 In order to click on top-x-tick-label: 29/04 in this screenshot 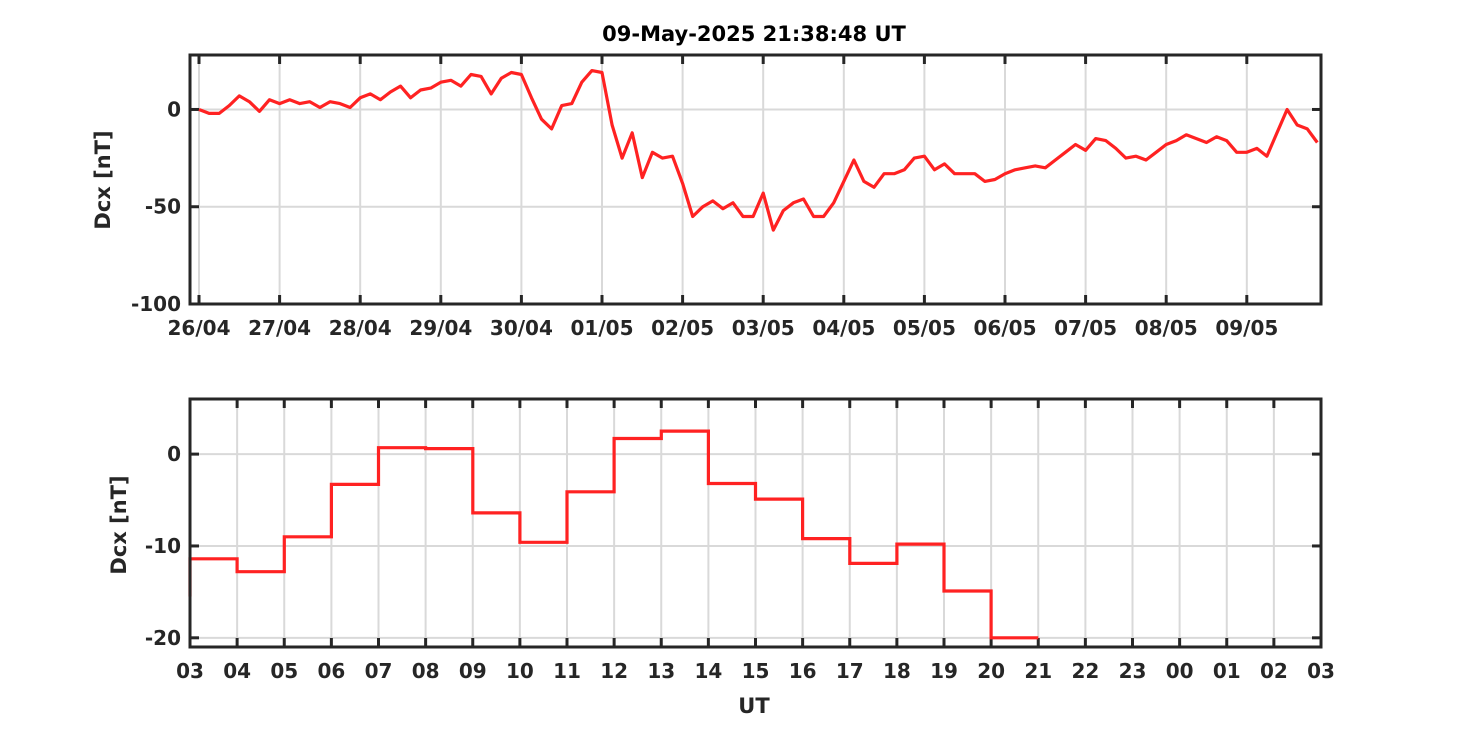, I will do `click(440, 328)`.